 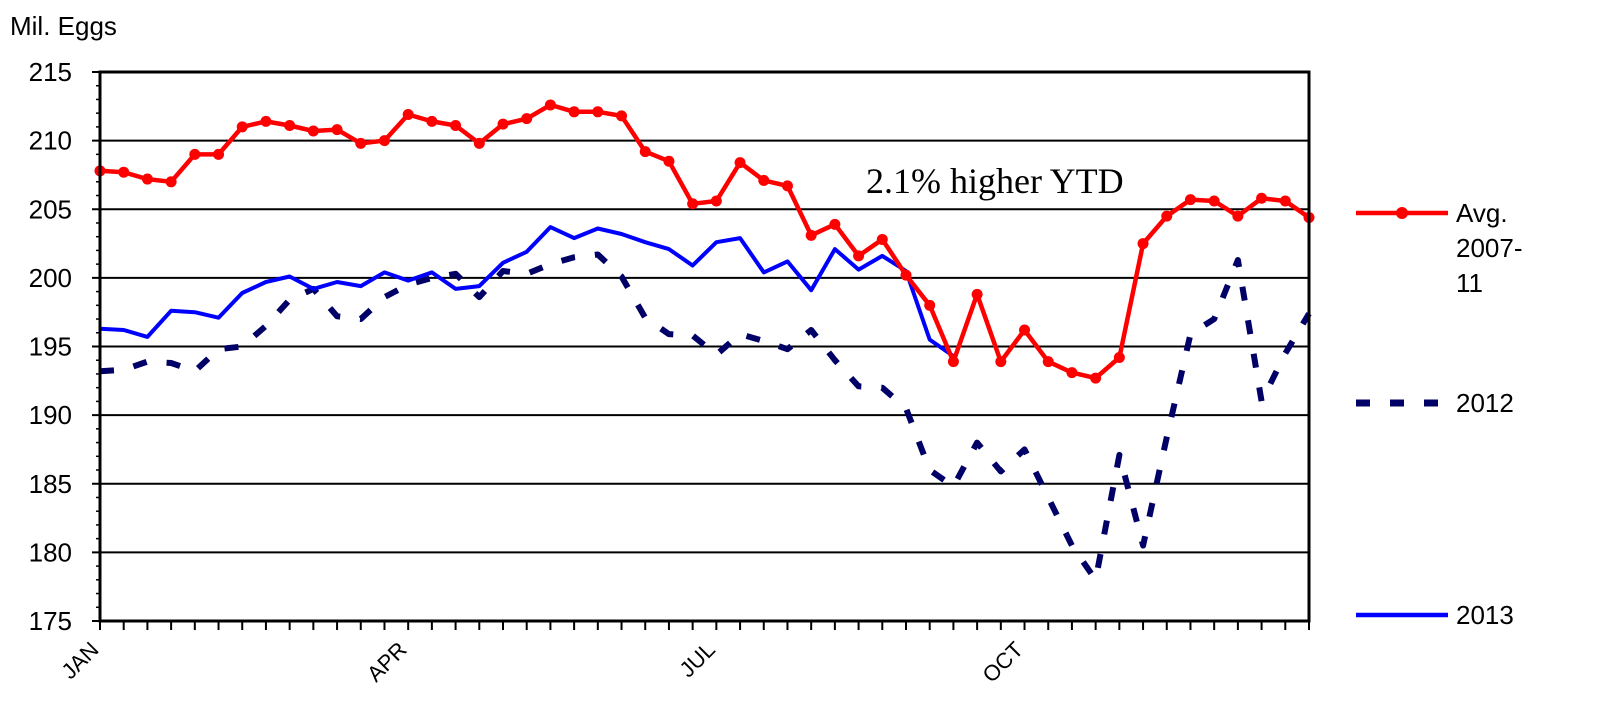 I want to click on legend-marker, so click(x=1402, y=213).